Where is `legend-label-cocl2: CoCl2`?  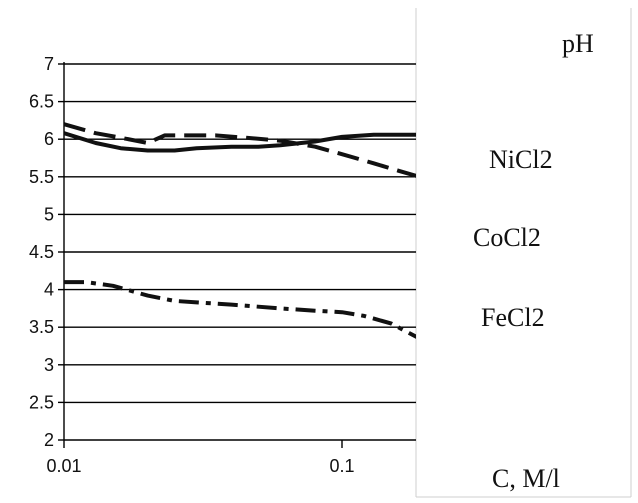 legend-label-cocl2: CoCl2 is located at coordinates (507, 237).